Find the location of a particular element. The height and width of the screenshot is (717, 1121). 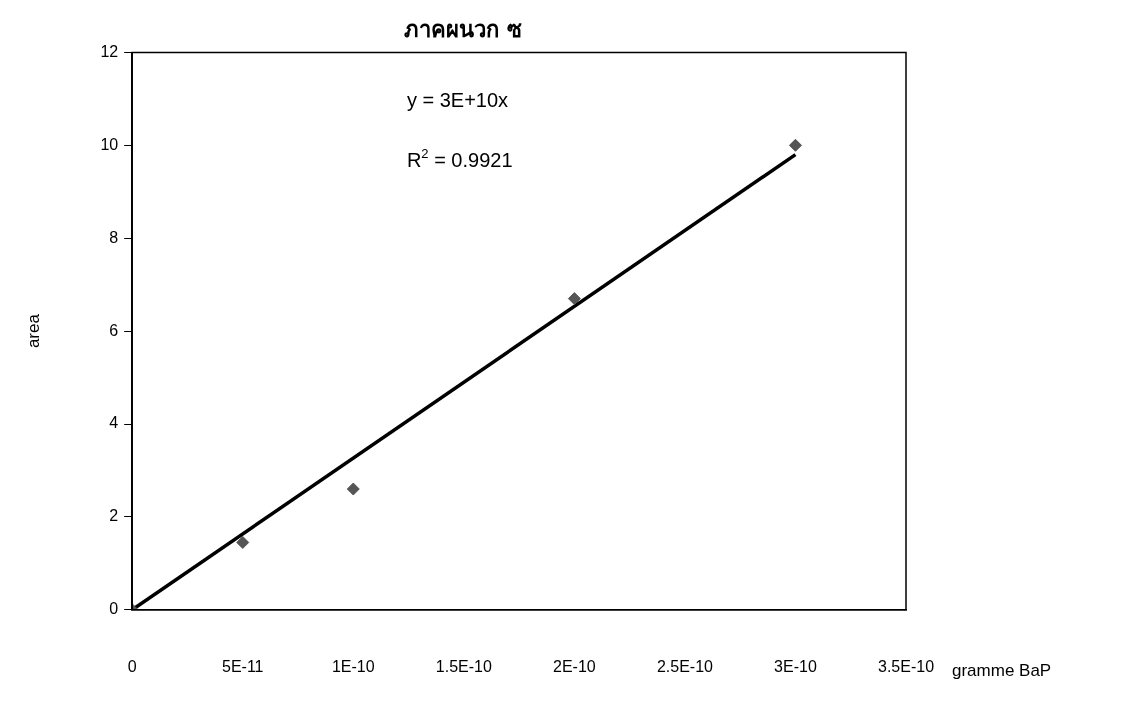

x-tick-label: 1.5E-10 is located at coordinates (463, 666).